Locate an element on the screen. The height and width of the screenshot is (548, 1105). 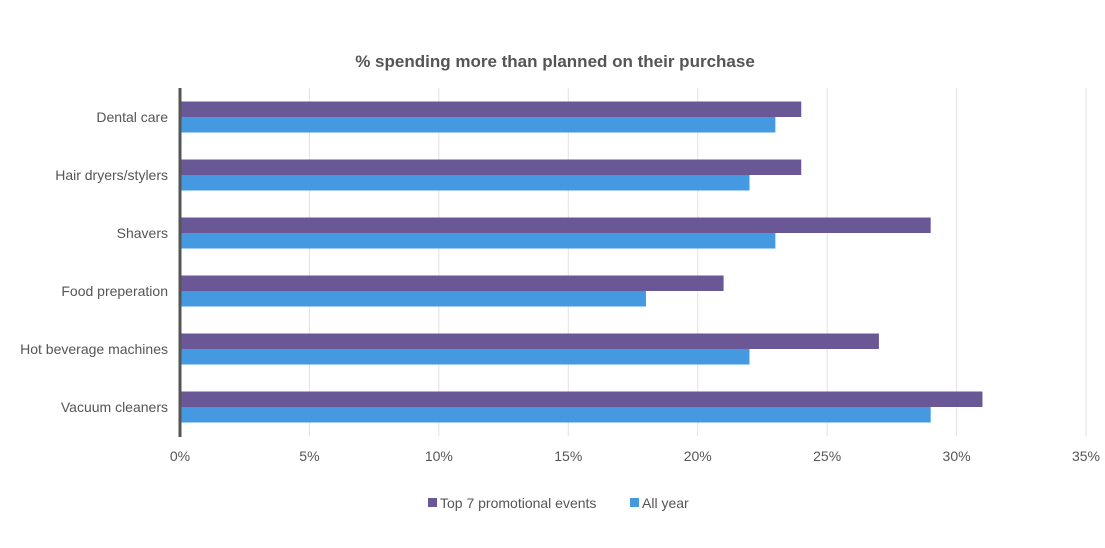
y-category-label: Hot beverage machines is located at coordinates (94, 349).